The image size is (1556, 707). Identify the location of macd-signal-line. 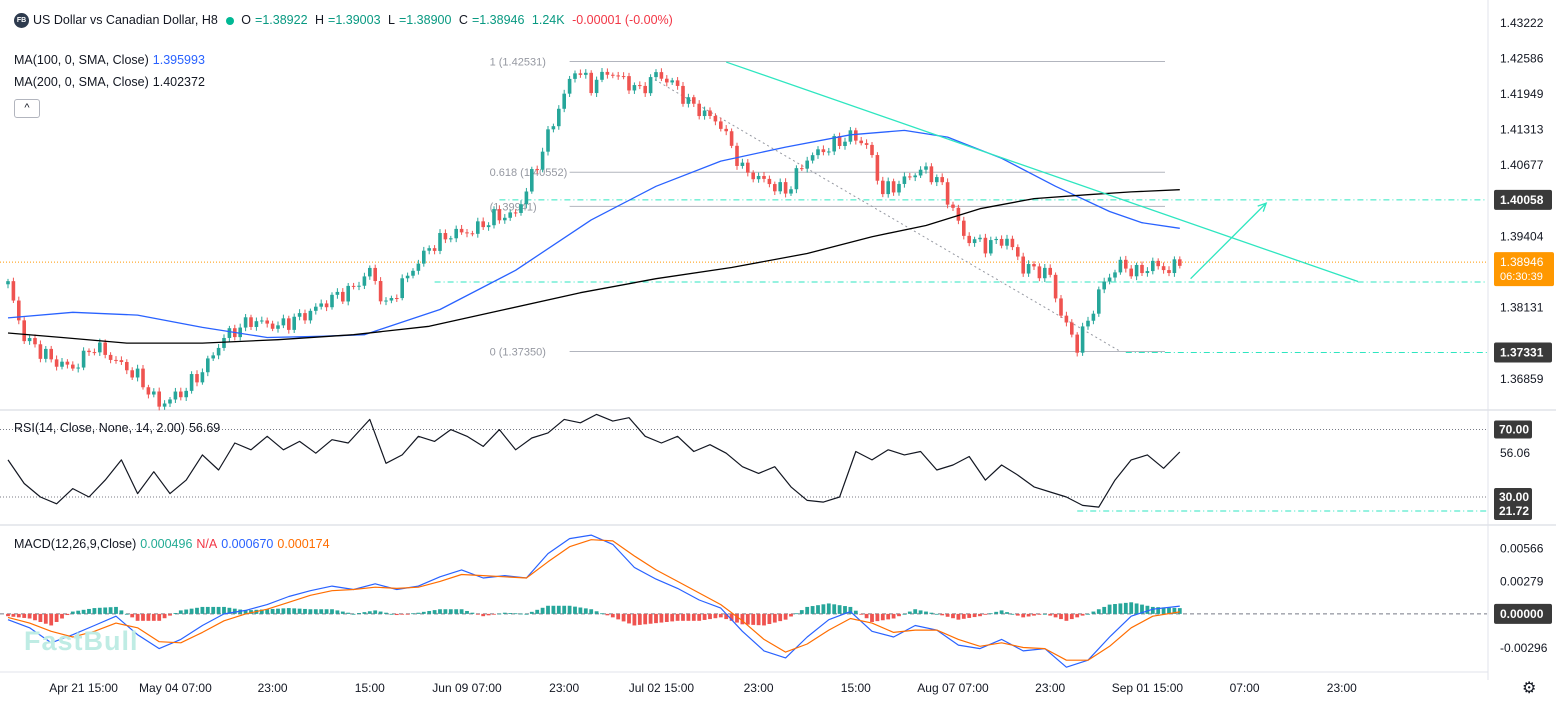
(593, 600).